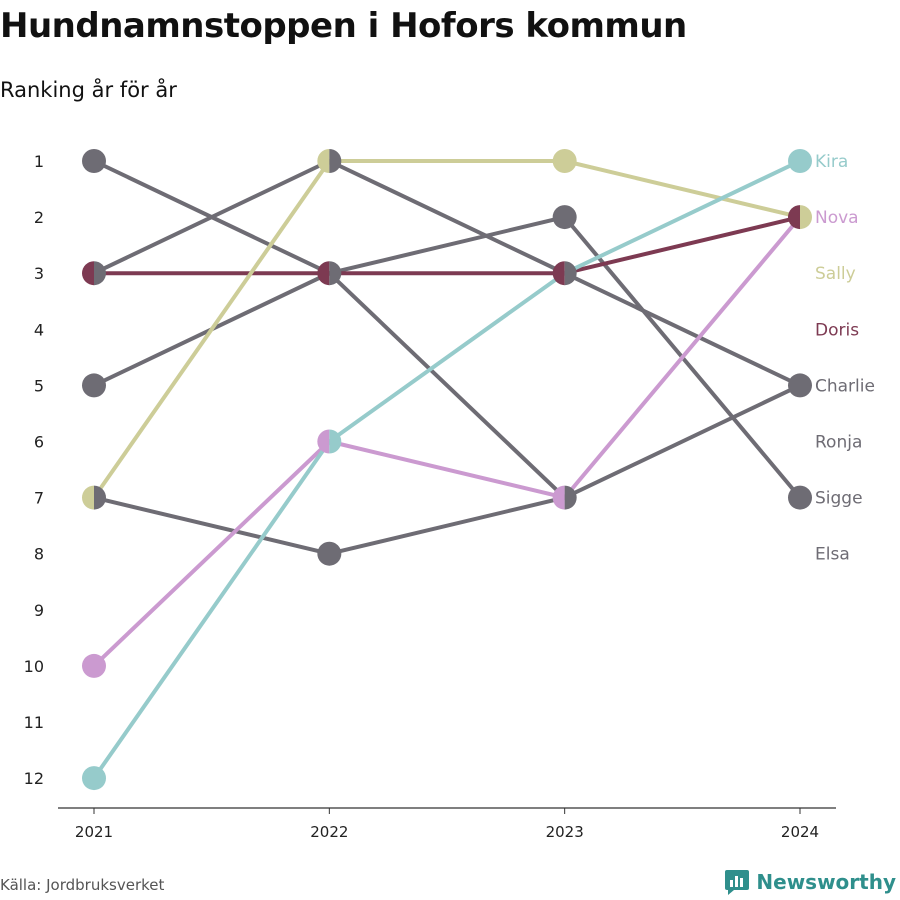 The height and width of the screenshot is (900, 900). Describe the element at coordinates (845, 358) in the screenshot. I see `end-labels: Kira Nova Sally Doris Charlie Ronja Sigge Elsa` at that location.